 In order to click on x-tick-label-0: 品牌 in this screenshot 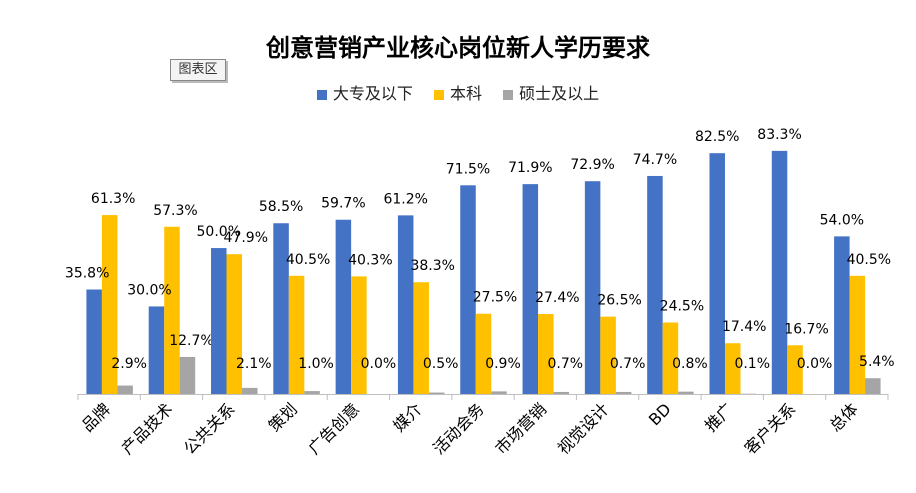, I will do `click(96, 417)`.